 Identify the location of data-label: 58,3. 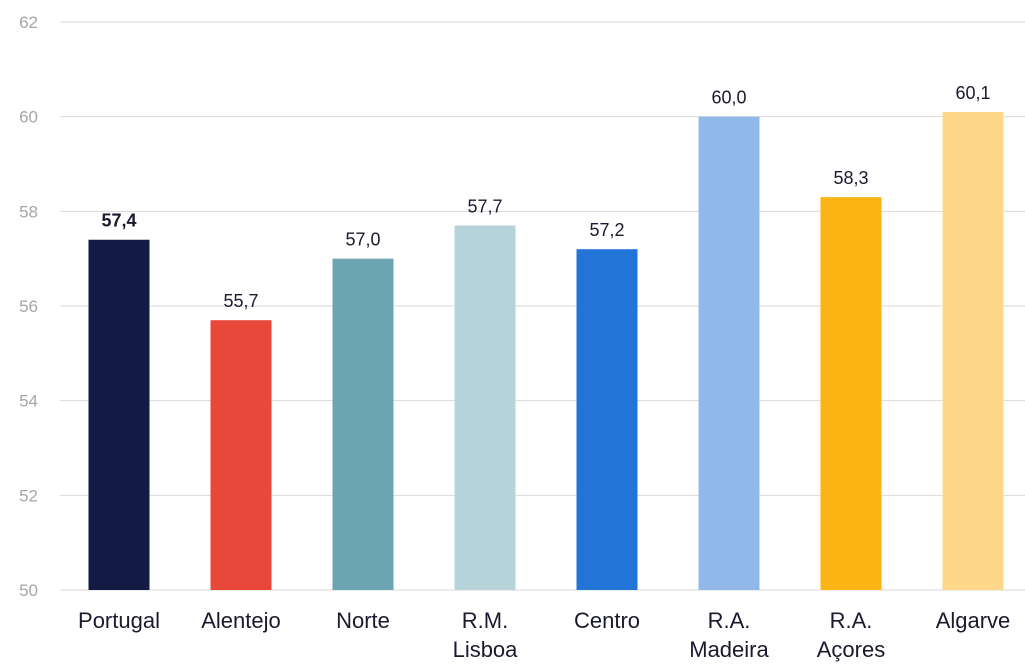
(850, 178).